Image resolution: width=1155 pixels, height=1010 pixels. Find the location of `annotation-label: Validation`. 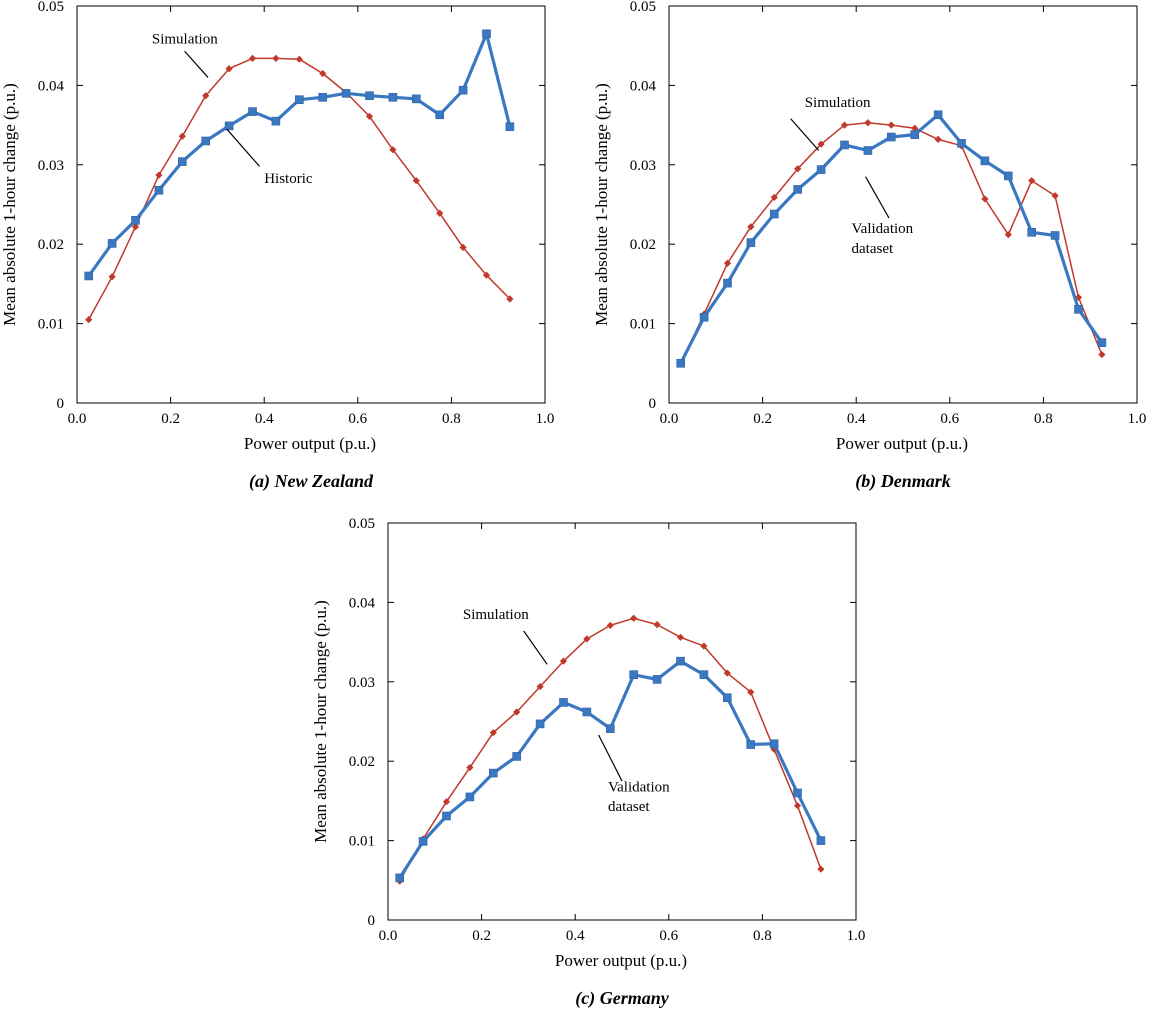

annotation-label: Validation is located at coordinates (883, 229).